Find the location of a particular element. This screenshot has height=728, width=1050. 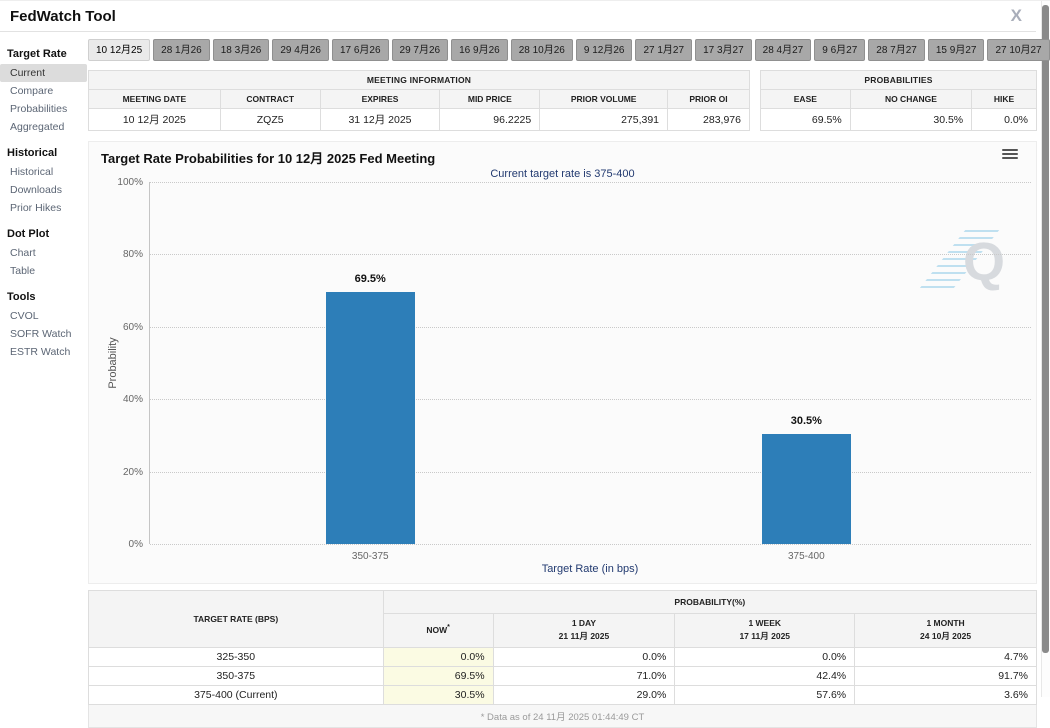

scrollbar-thumb is located at coordinates (1045, 329).